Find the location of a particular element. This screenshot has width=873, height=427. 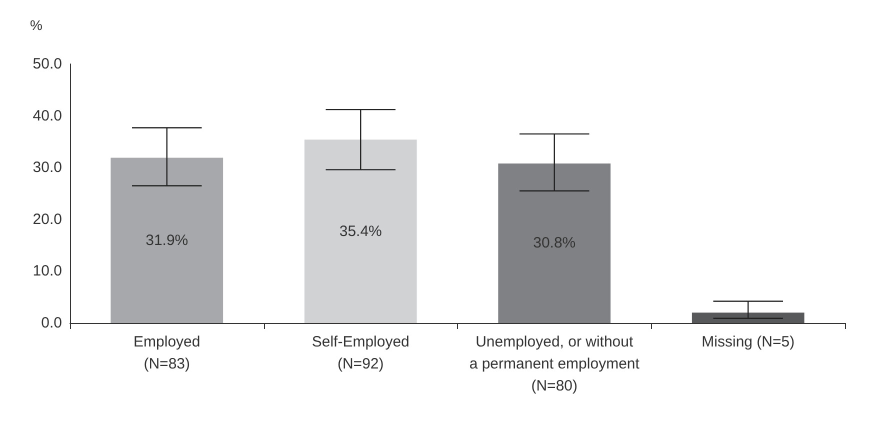

data-label: 30.8% is located at coordinates (554, 243).